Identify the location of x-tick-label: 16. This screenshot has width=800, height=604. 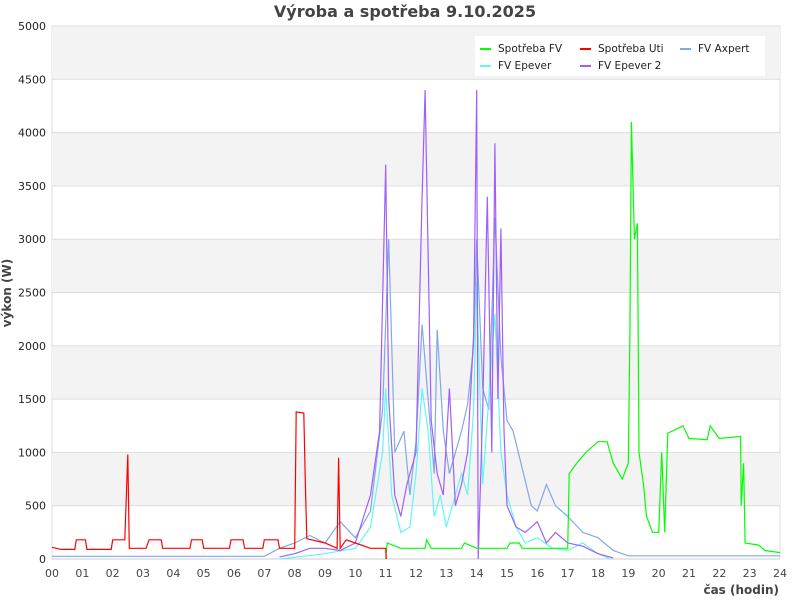
(537, 573).